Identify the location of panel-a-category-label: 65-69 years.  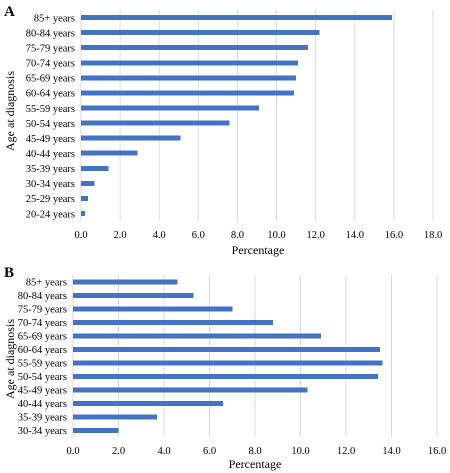
(50, 79).